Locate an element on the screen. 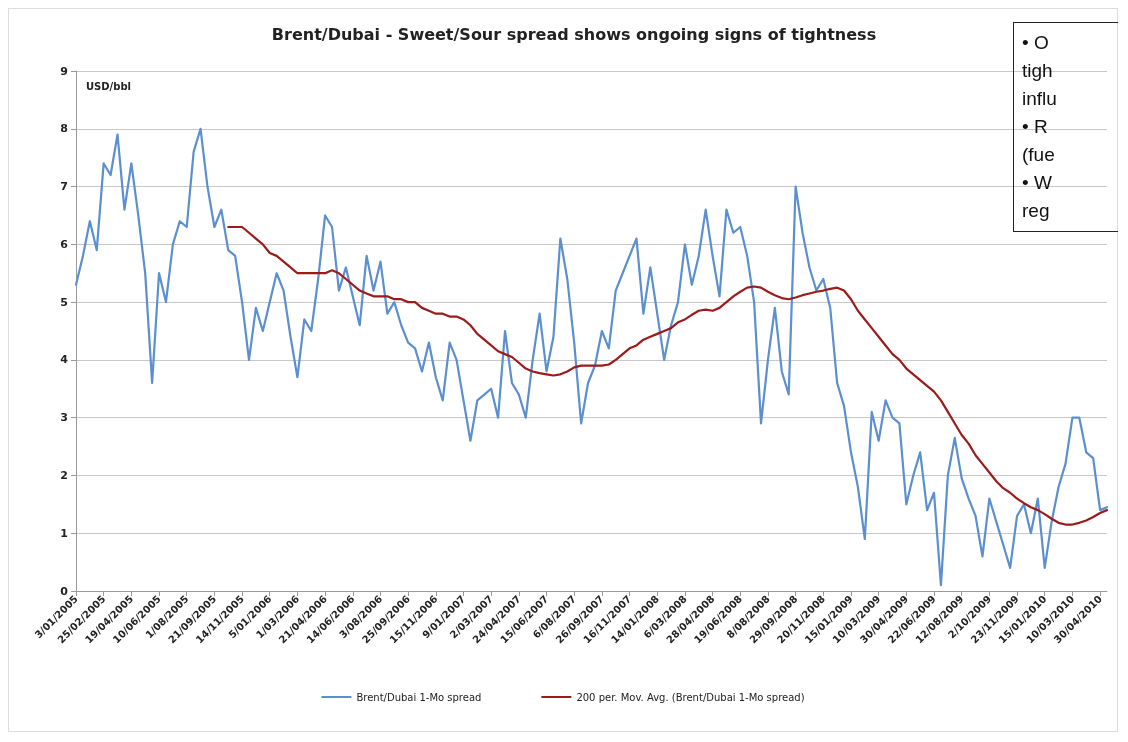 Image resolution: width=1128 pixels, height=742 pixels. y-axis-title: USD/bbl is located at coordinates (109, 86).